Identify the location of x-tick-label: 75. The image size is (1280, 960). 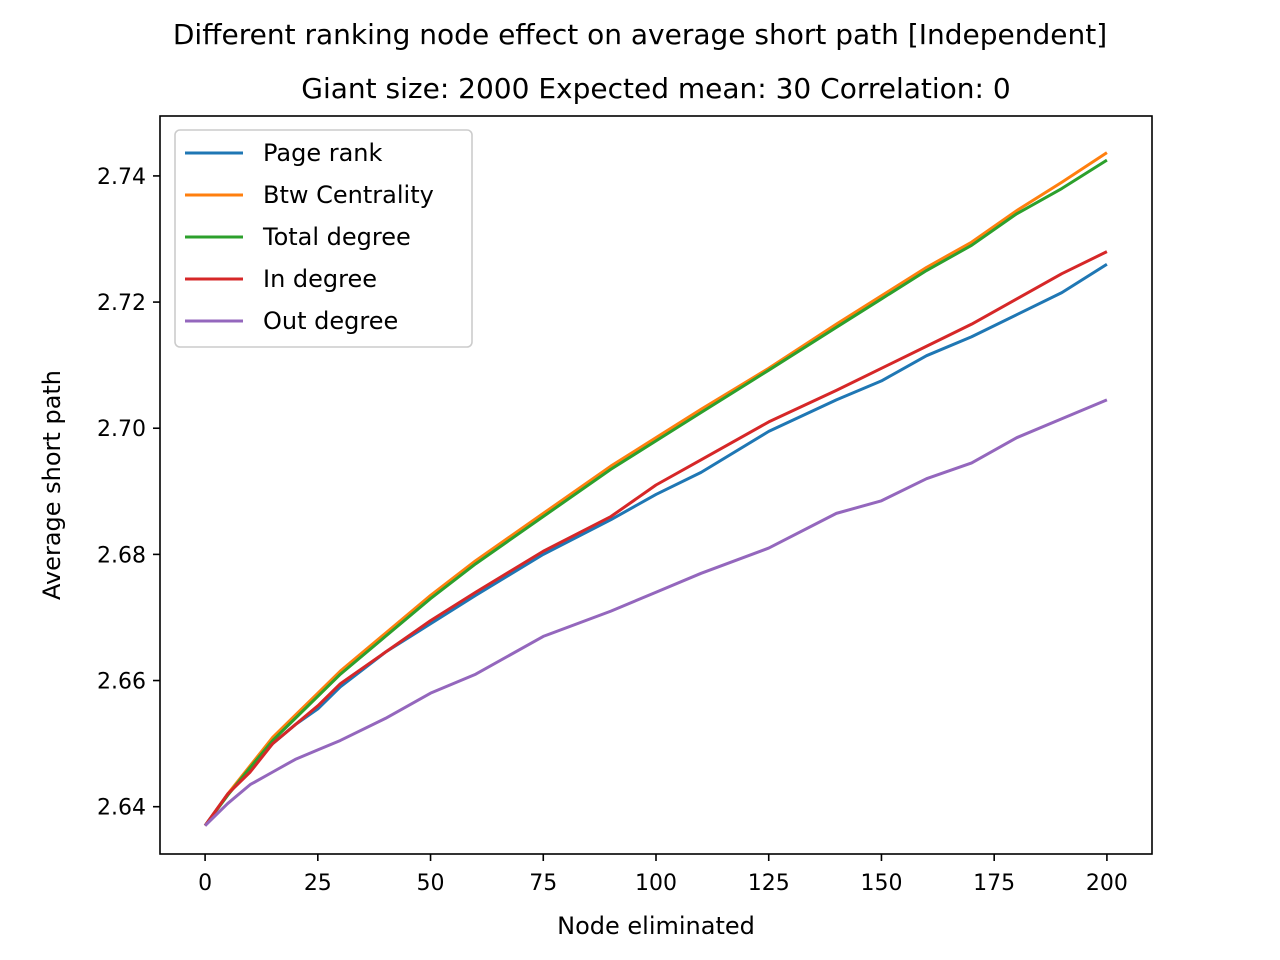
(543, 883).